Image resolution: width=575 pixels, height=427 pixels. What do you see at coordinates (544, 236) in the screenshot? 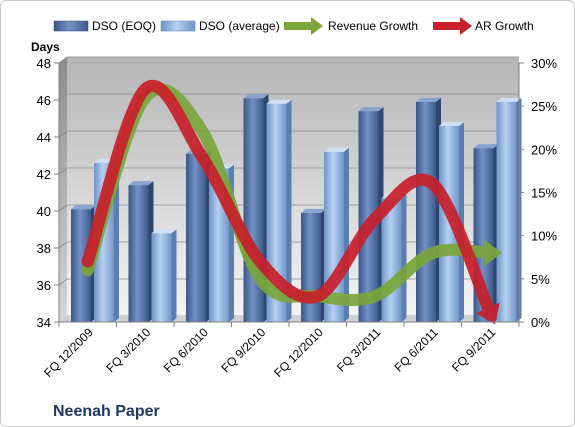
I see `y2-tick-label: 10%` at bounding box center [544, 236].